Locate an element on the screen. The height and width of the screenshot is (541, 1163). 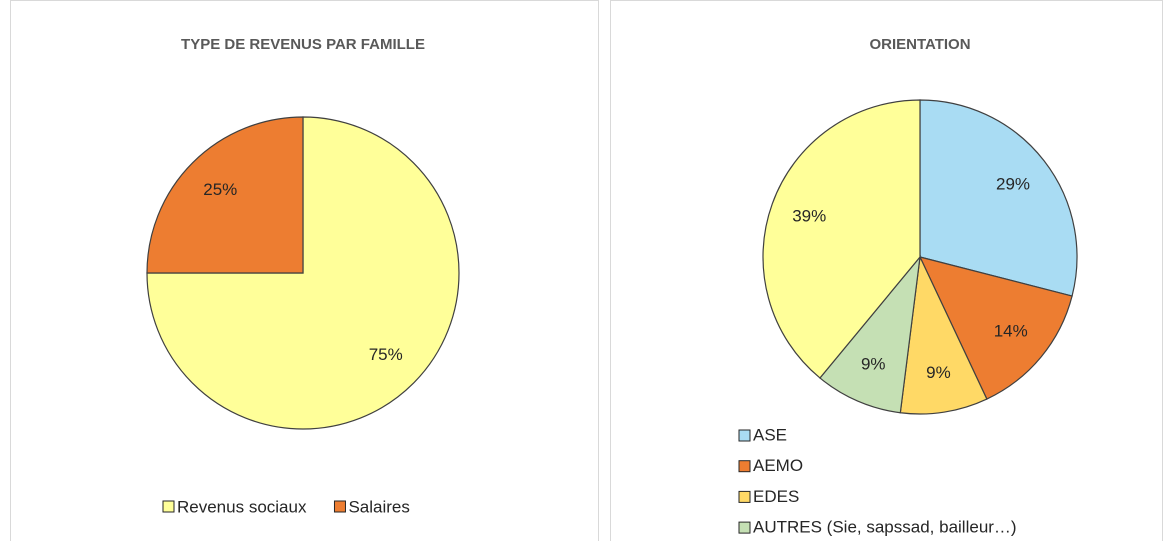
data-label: 39% is located at coordinates (809, 216).